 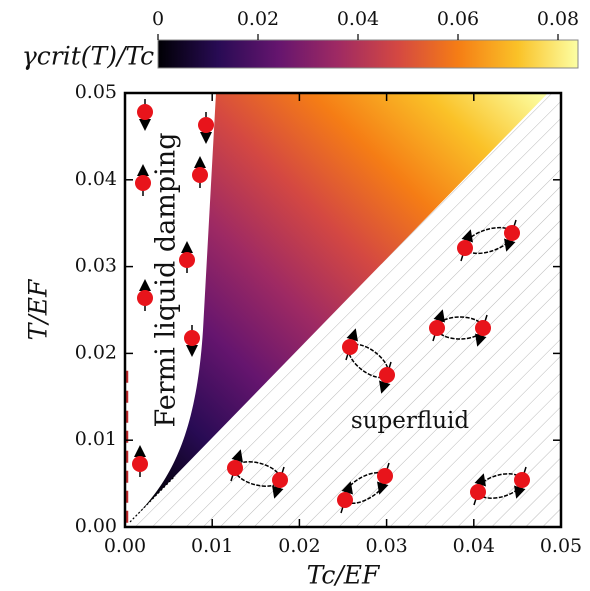 What do you see at coordinates (38, 309) in the screenshot?
I see `y-axis-label: T/EF` at bounding box center [38, 309].